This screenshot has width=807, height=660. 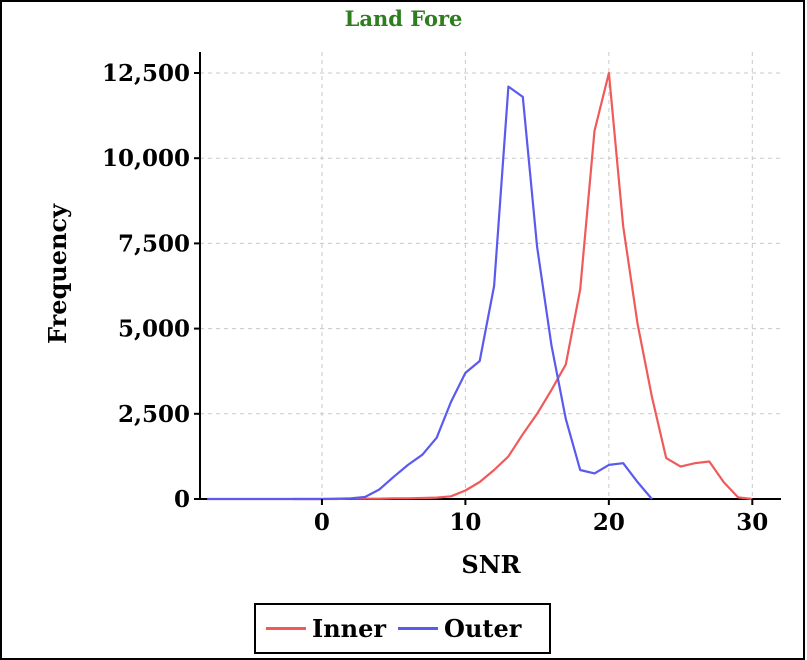 I want to click on legend-label: Outer, so click(x=483, y=628).